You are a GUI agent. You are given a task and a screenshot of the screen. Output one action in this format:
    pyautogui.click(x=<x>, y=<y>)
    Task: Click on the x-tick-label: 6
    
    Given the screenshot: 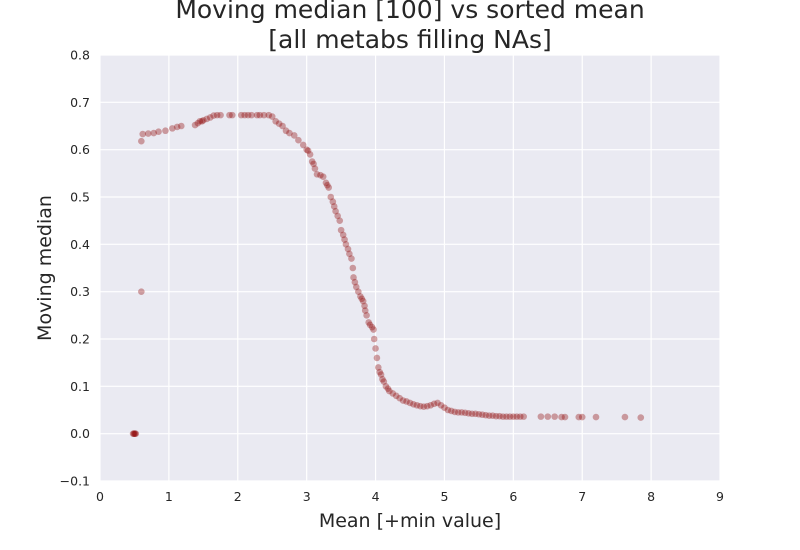 What is the action you would take?
    pyautogui.click(x=513, y=496)
    